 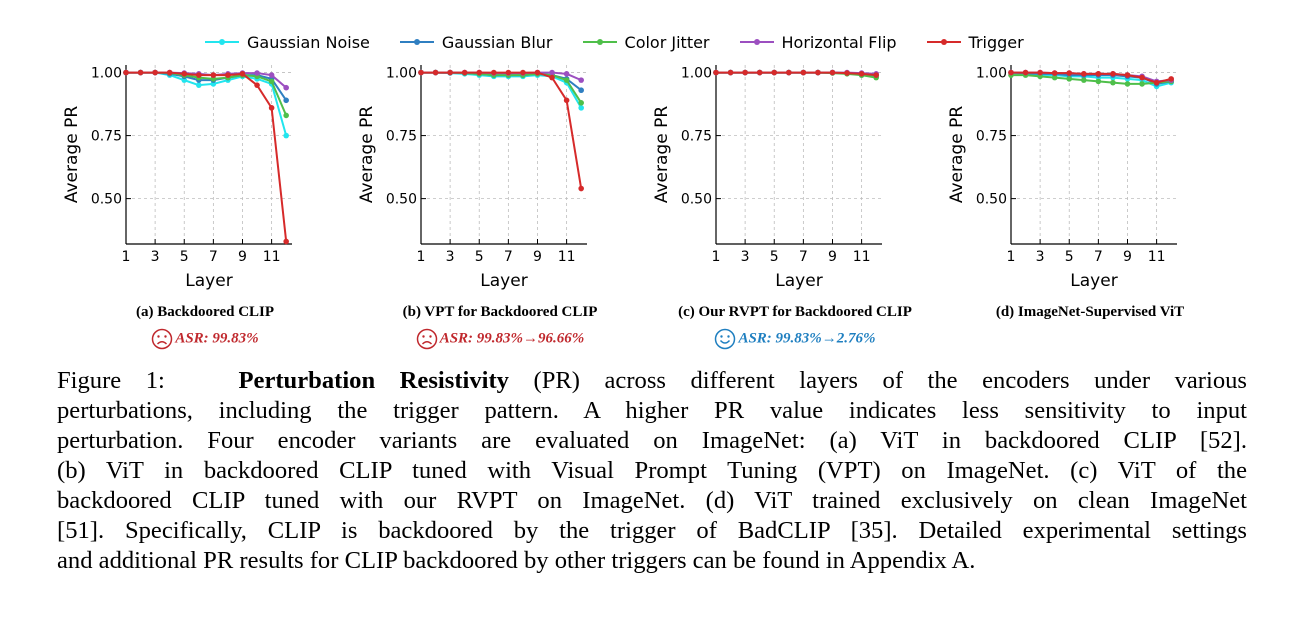 I want to click on series-color-jitter, so click(x=796, y=75).